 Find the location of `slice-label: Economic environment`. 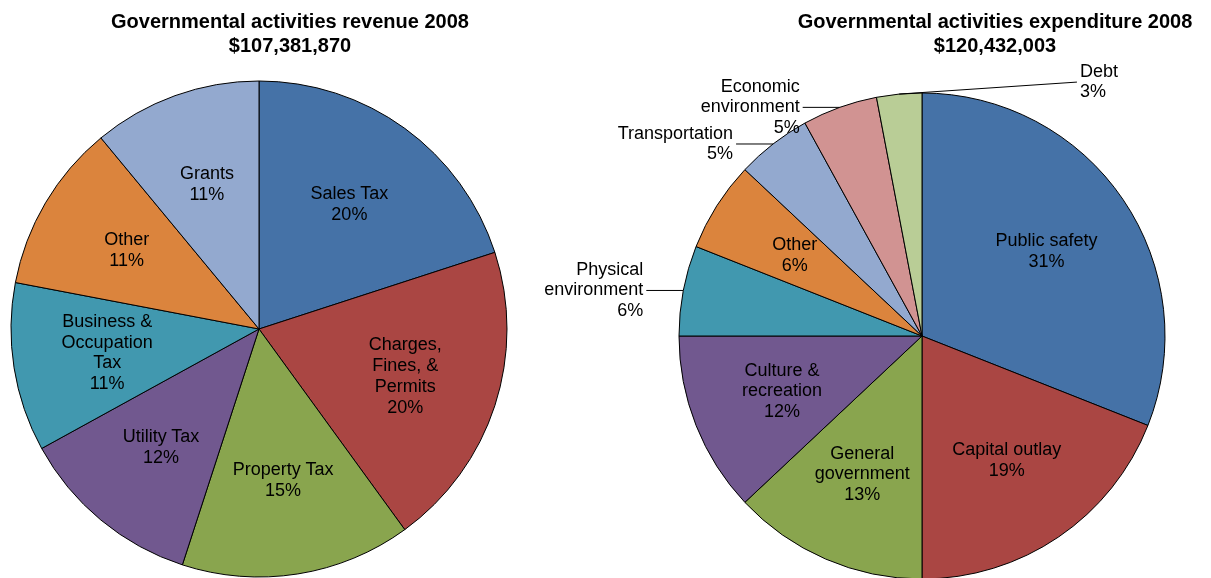

slice-label: Economic environment is located at coordinates (750, 96).